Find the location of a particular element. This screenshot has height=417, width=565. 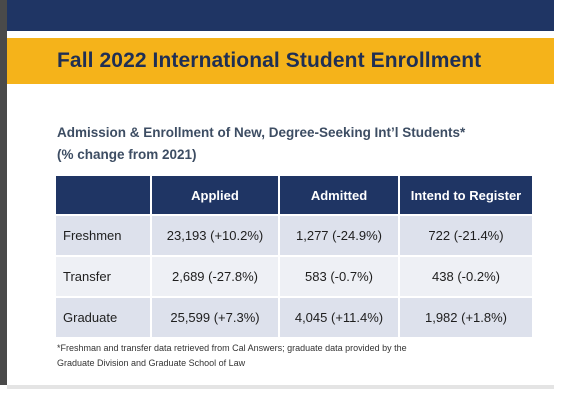

header-empty is located at coordinates (103, 195).